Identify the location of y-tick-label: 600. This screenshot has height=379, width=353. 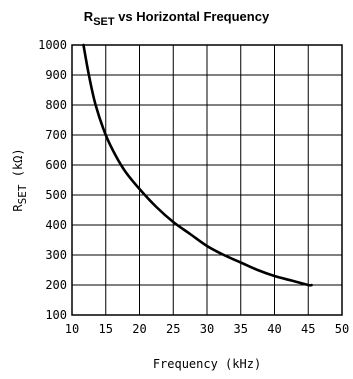
(56, 165).